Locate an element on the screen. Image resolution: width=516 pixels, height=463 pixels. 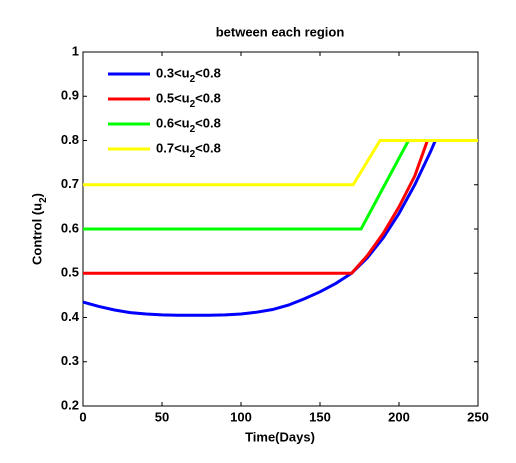
chart-title: between each region is located at coordinates (280, 31).